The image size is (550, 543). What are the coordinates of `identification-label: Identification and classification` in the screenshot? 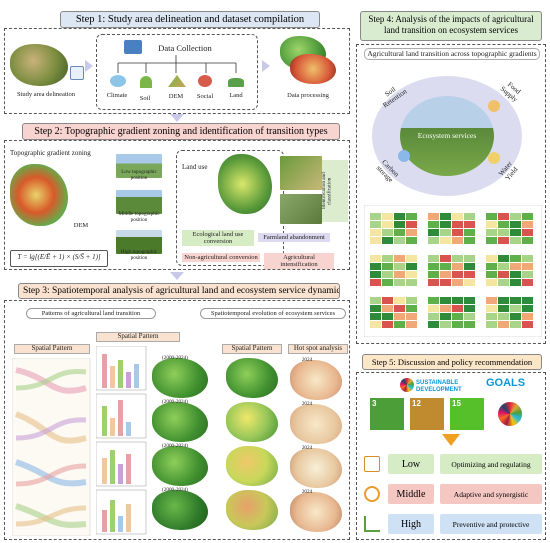 It's located at (334, 191).